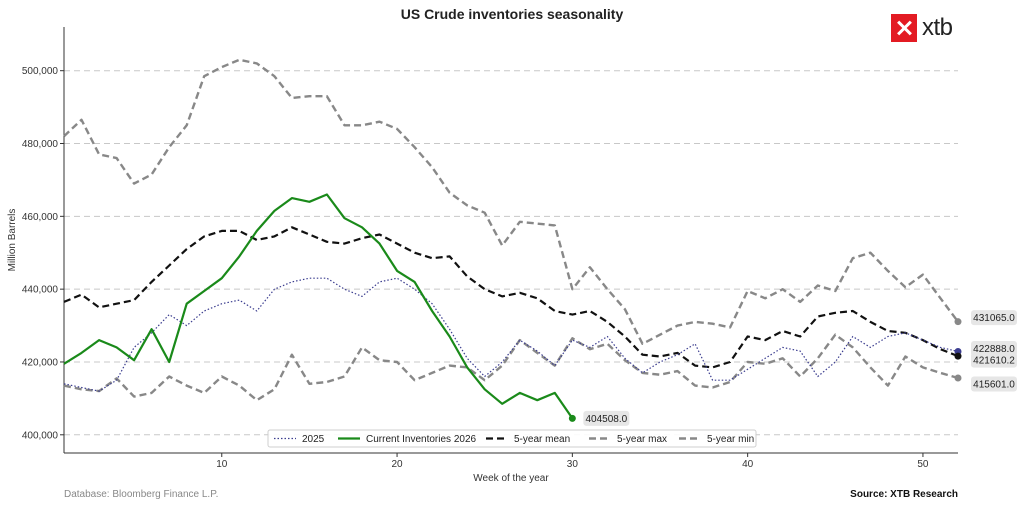 This screenshot has width=1024, height=508. What do you see at coordinates (397, 464) in the screenshot?
I see `x-tick-label: 20` at bounding box center [397, 464].